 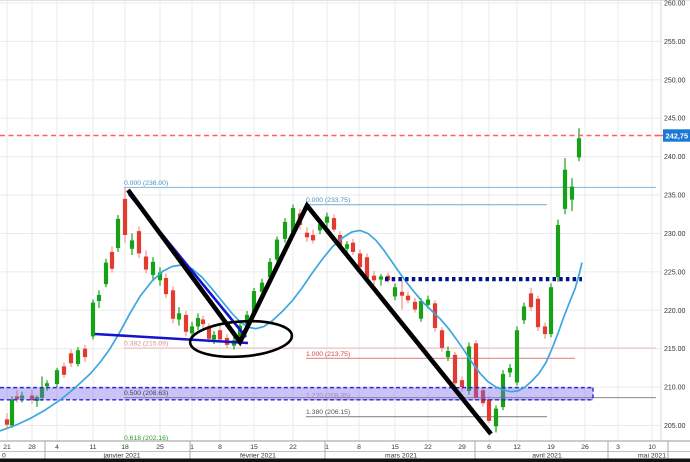 What do you see at coordinates (121, 456) in the screenshot?
I see `x-axis-month-label: janvier 2021` at bounding box center [121, 456].